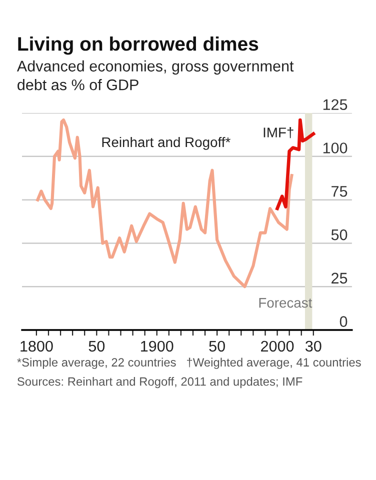 Image resolution: width=376 pixels, height=480 pixels. I want to click on y-tick-label: 100, so click(335, 148).